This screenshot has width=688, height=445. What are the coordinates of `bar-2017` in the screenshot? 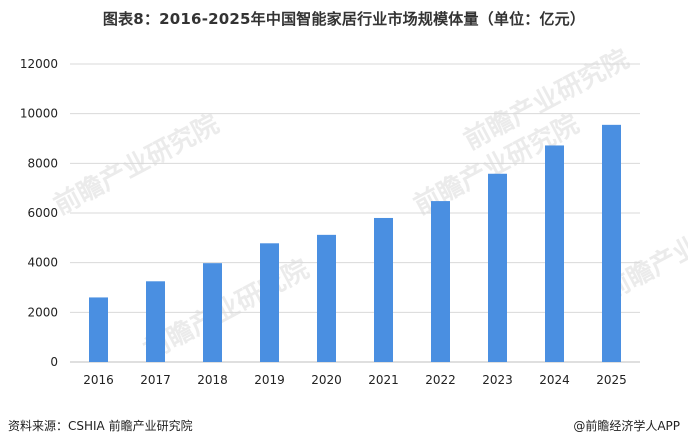 It's located at (155, 321).